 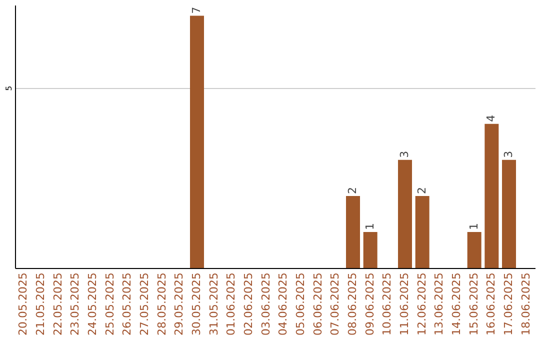 What do you see at coordinates (473, 304) in the screenshot?
I see `x-tick-label: 15.06.2025` at bounding box center [473, 304].